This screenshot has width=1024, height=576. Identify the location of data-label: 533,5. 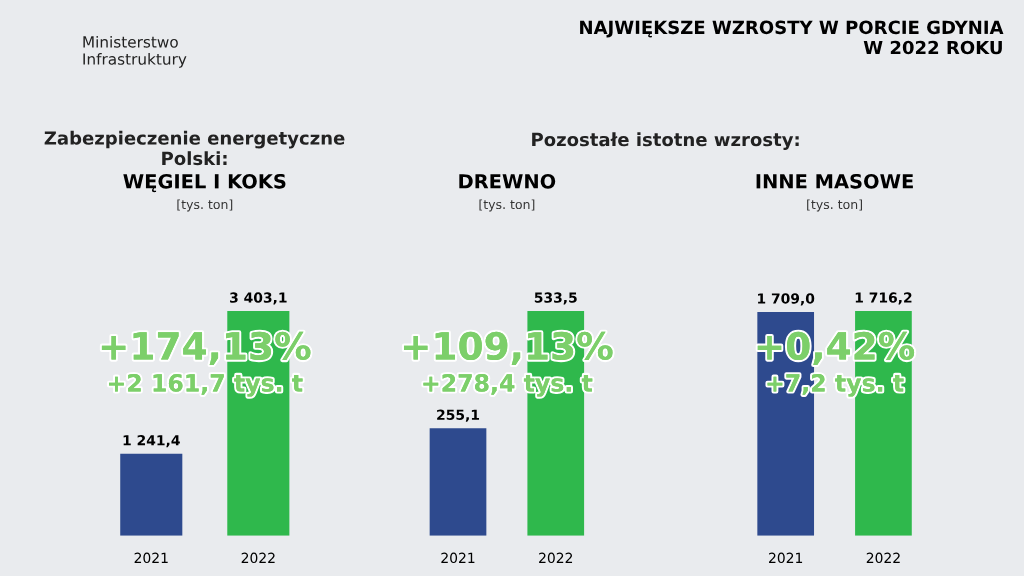
(555, 298).